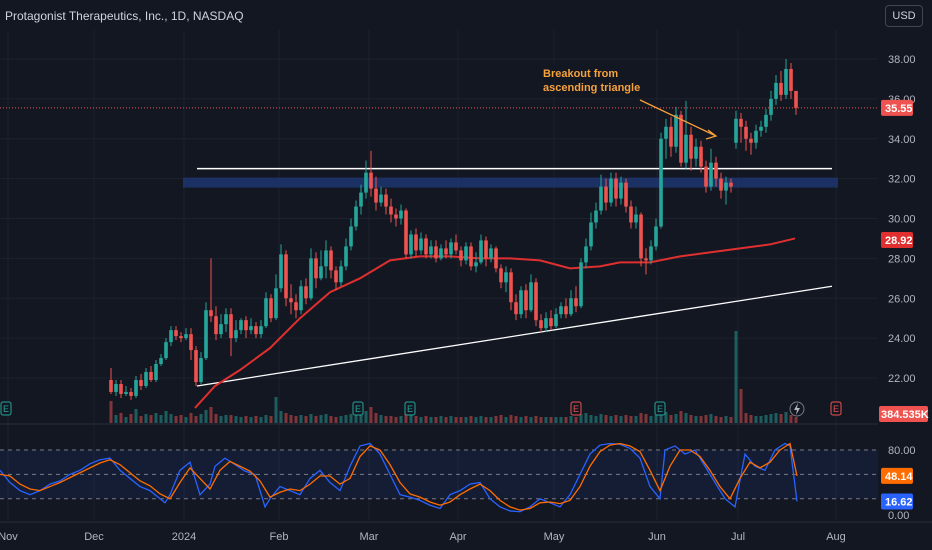  What do you see at coordinates (94, 537) in the screenshot?
I see `time-tick-label: Dec` at bounding box center [94, 537].